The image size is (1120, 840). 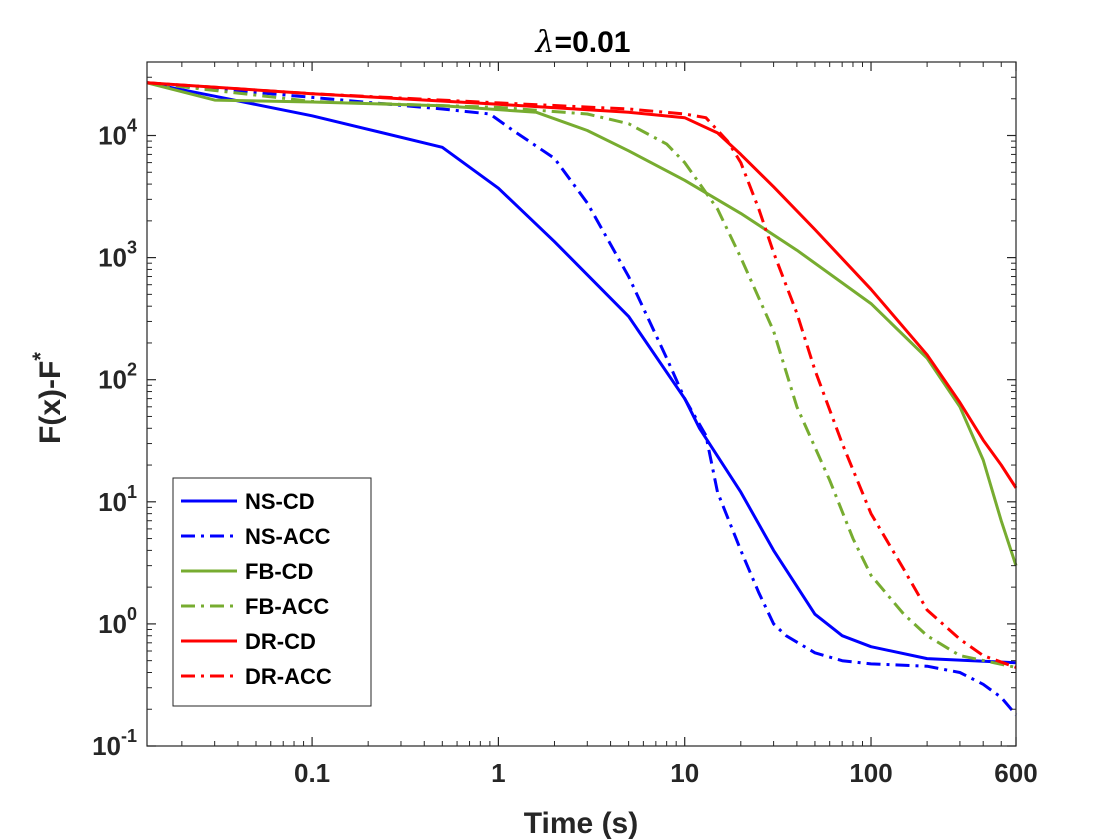 What do you see at coordinates (288, 676) in the screenshot?
I see `legend-label-dr-acc: DR-ACC` at bounding box center [288, 676].